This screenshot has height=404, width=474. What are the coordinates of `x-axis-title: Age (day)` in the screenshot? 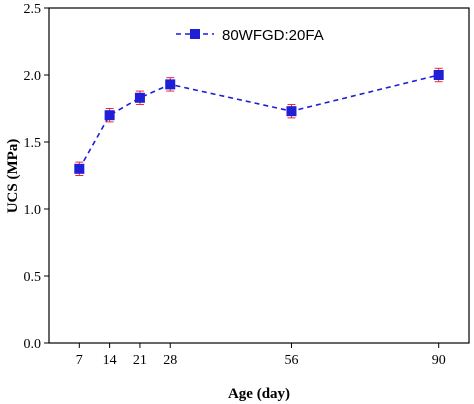 It's located at (259, 394).